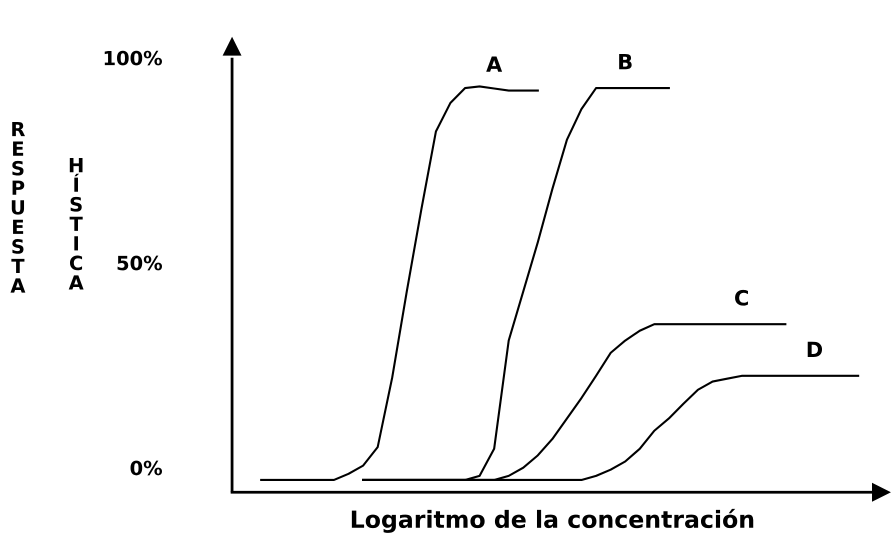 The height and width of the screenshot is (550, 896). What do you see at coordinates (553, 520) in the screenshot?
I see `x-axis-title: Logaritmo de la concentración` at bounding box center [553, 520].